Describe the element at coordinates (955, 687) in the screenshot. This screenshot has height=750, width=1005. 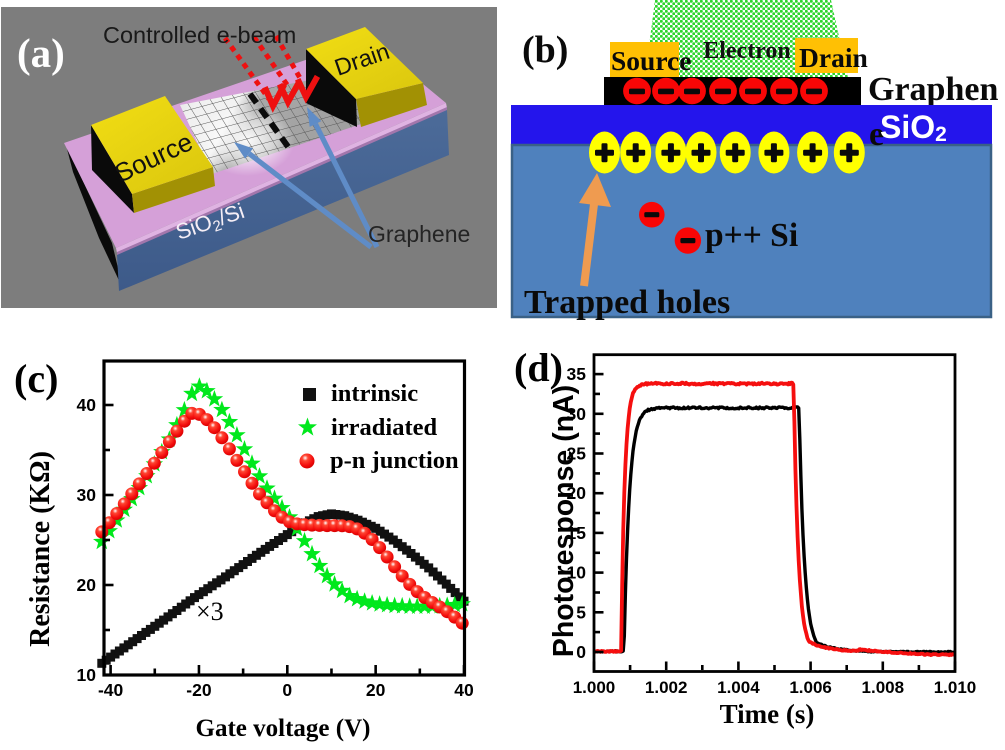
I see `svg-text: 1.010` at that location.